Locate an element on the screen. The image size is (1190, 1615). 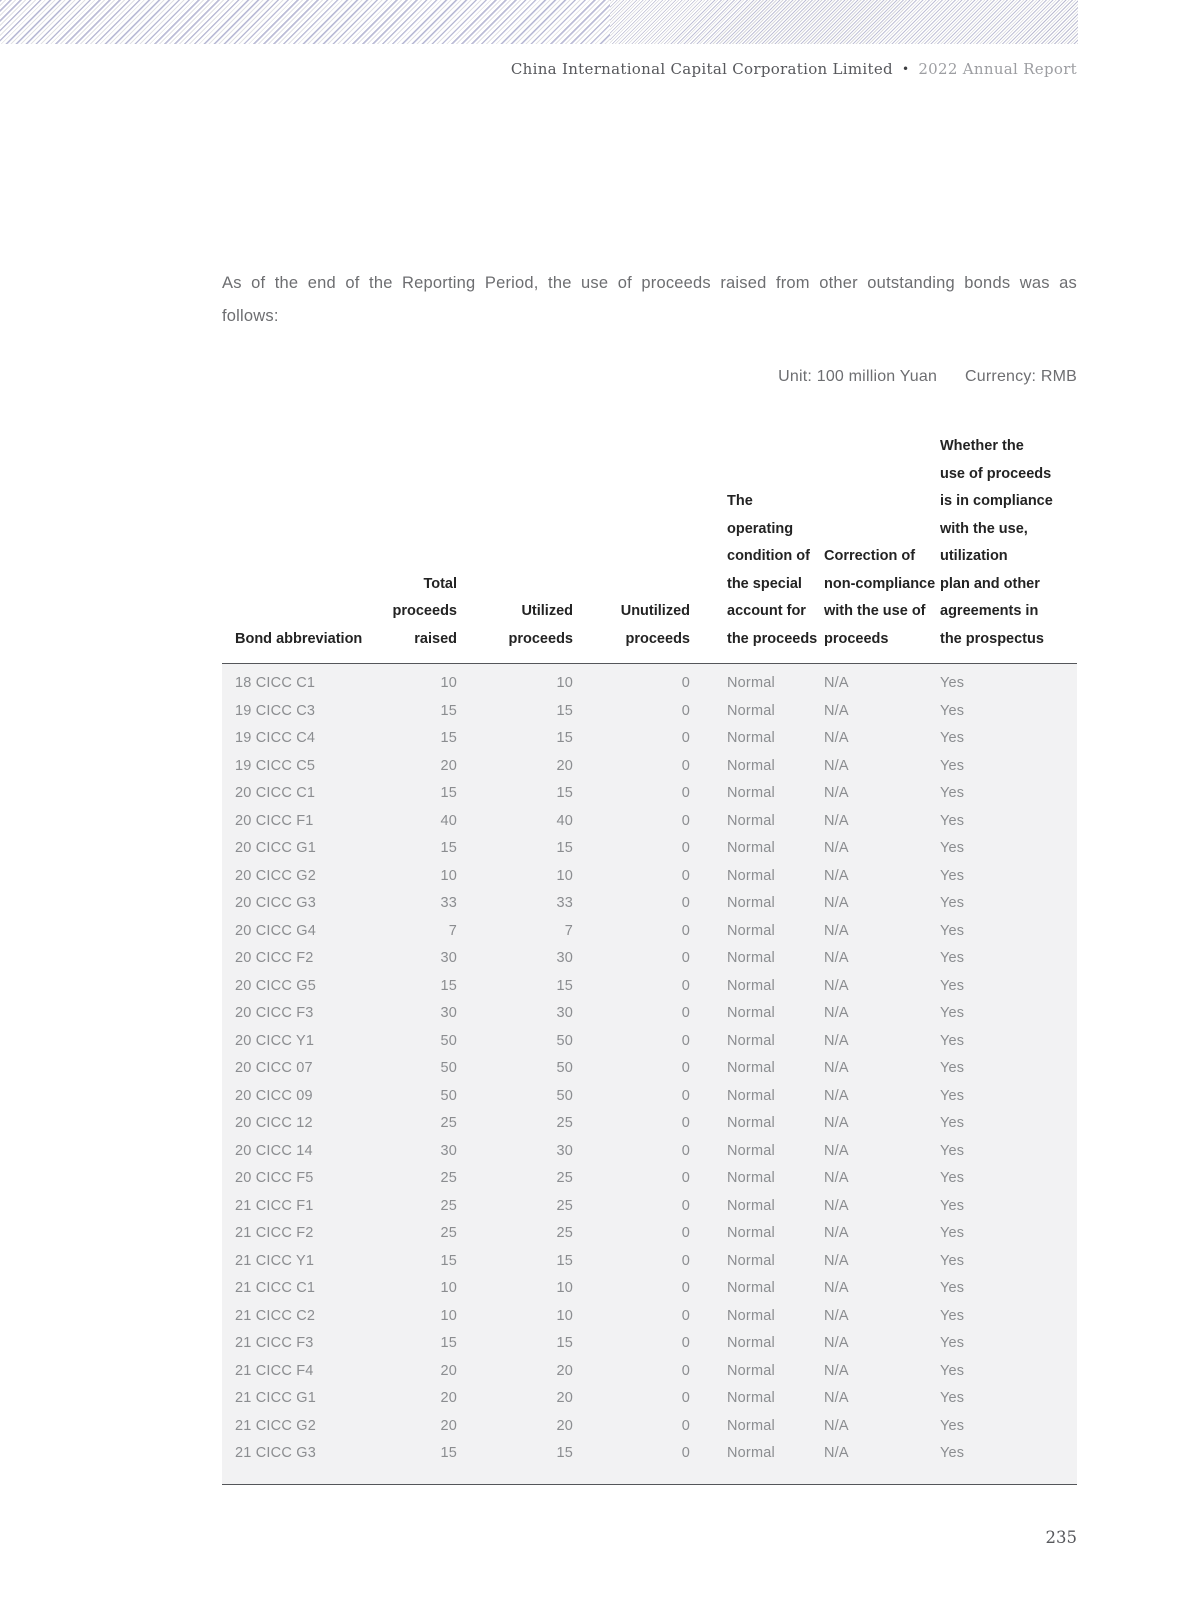
cell-bond: 20 CICC F3 is located at coordinates (274, 1013).